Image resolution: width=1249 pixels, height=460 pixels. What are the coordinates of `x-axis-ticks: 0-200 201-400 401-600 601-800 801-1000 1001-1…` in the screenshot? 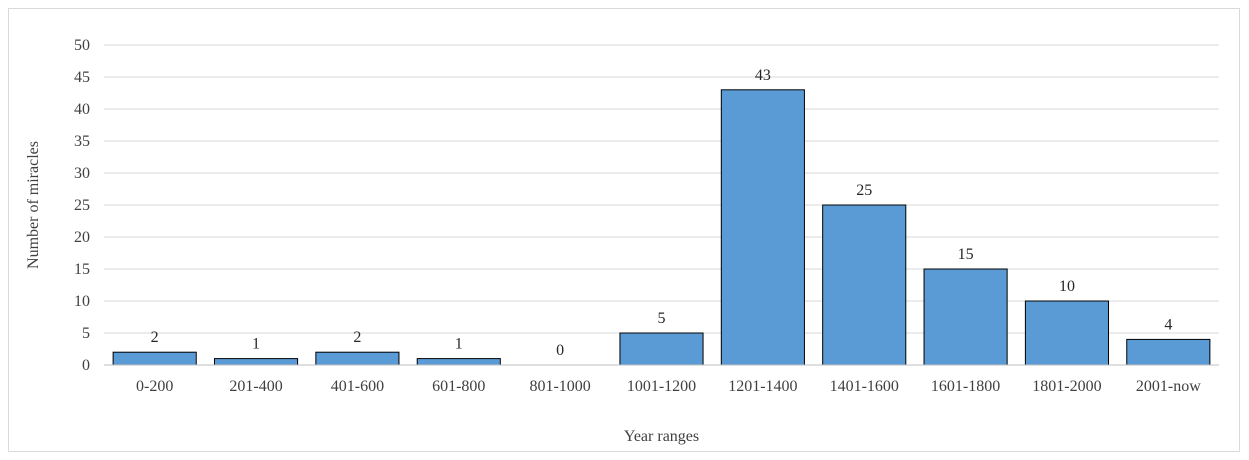 It's located at (668, 386).